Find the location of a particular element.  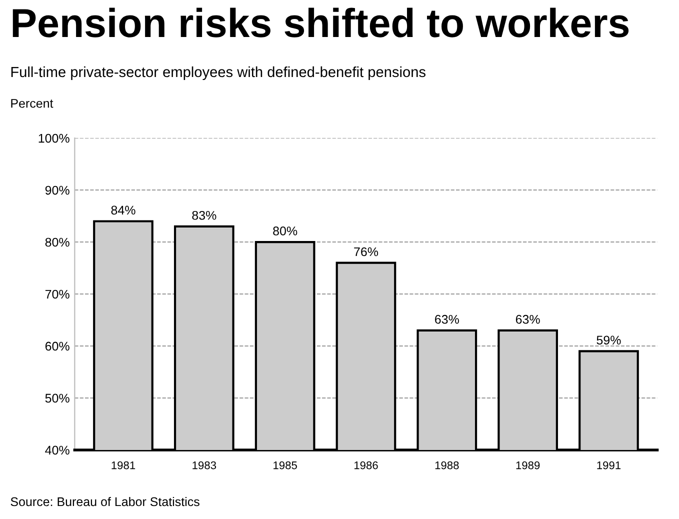

data-label: 59% is located at coordinates (608, 340).